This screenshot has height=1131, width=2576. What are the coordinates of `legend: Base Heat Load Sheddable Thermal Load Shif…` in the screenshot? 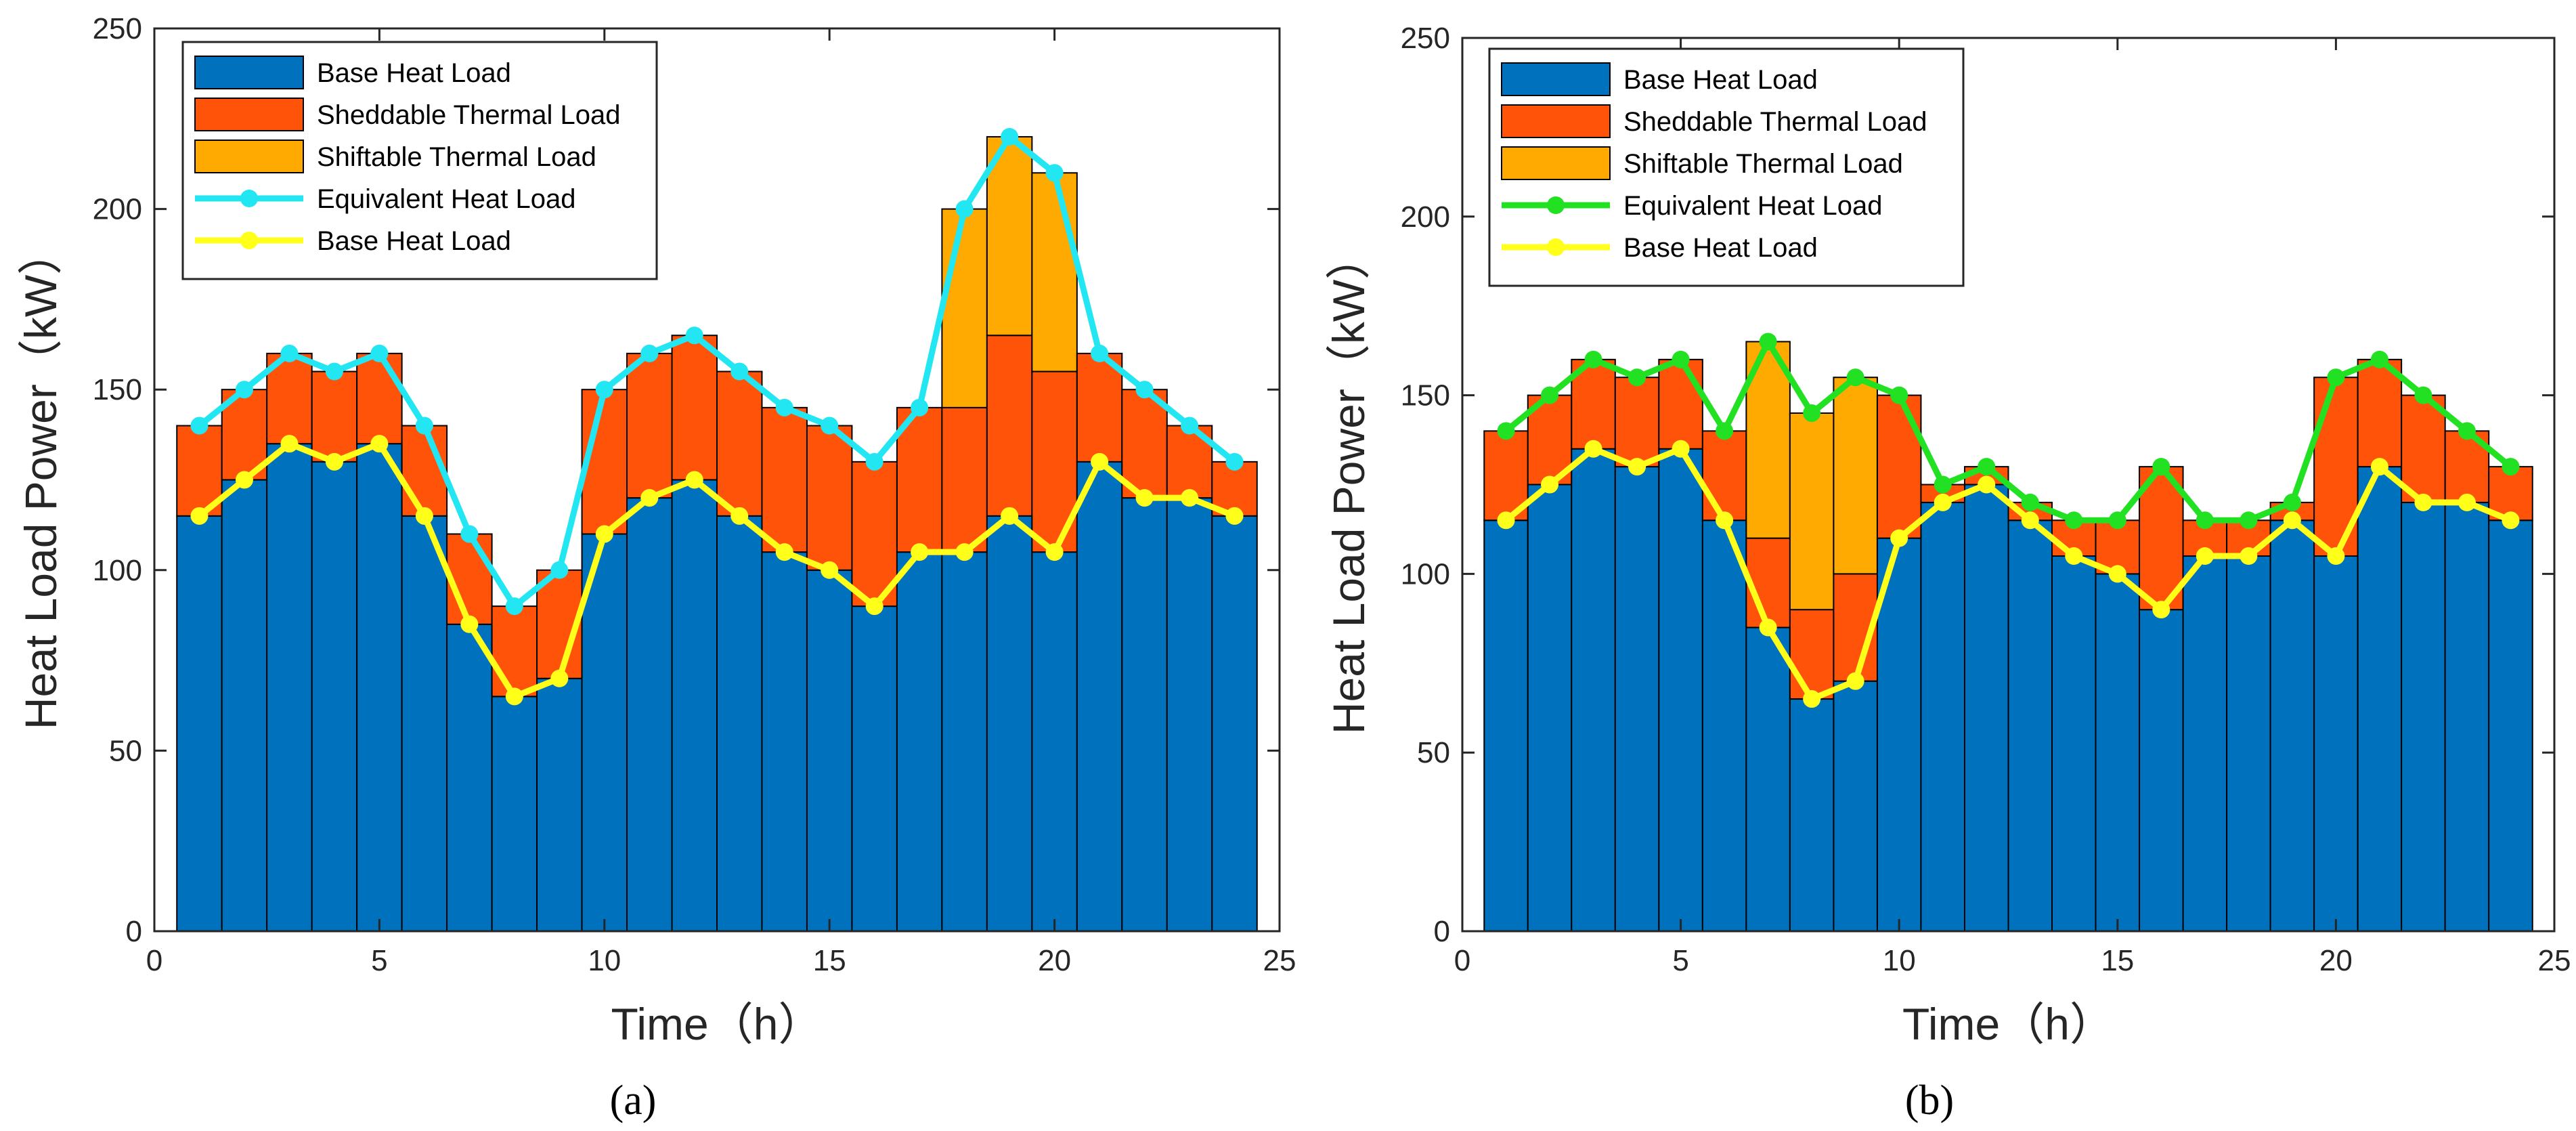 It's located at (419, 161).